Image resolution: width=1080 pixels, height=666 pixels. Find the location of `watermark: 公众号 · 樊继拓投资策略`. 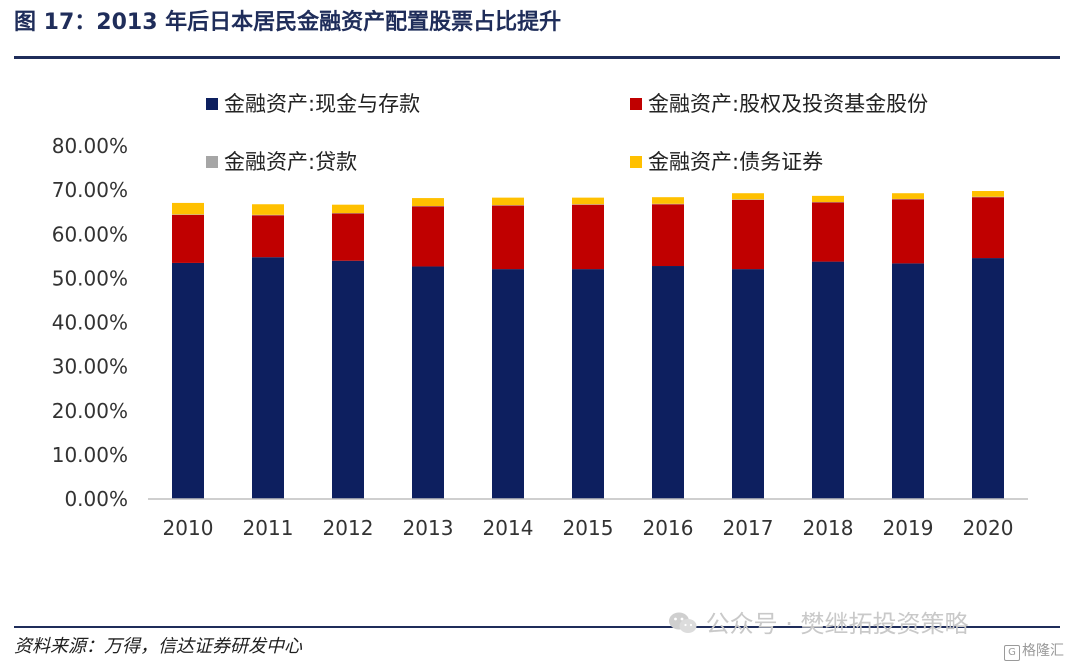

watermark: 公众号 · 樊继拓投资策略 is located at coordinates (818, 621).